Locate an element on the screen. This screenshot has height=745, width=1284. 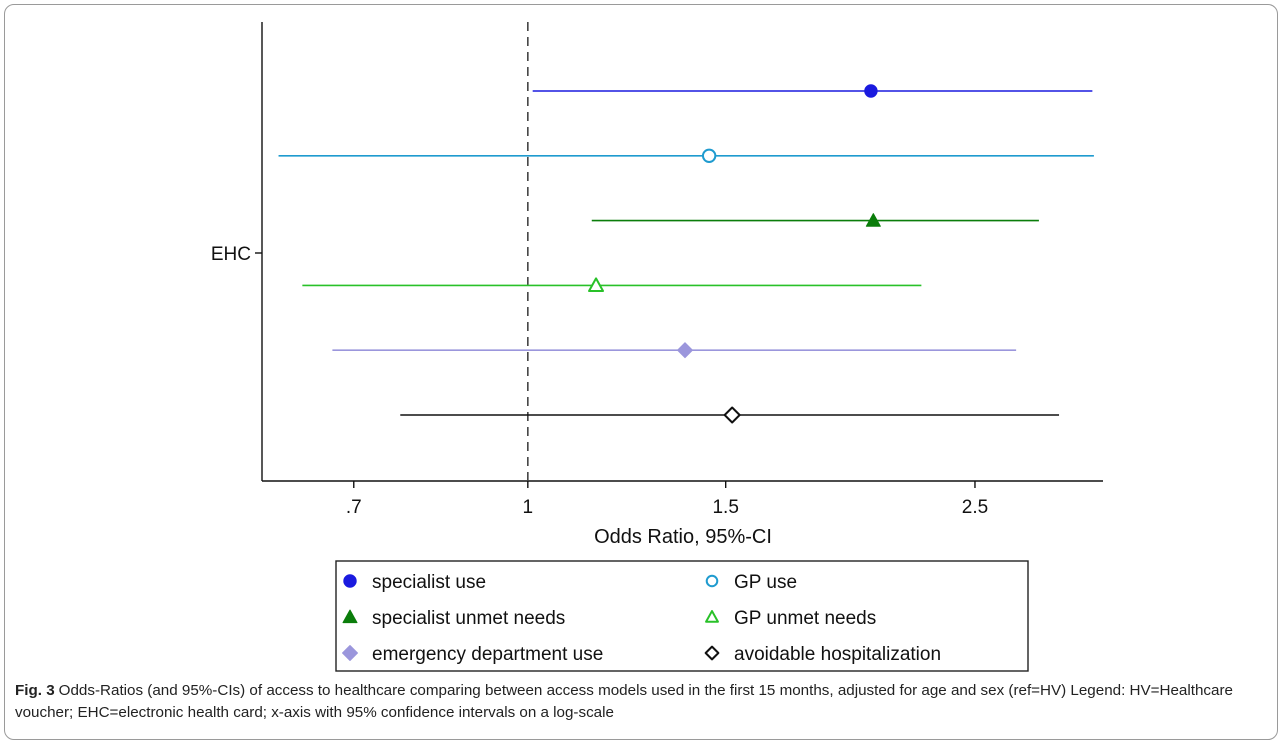
legend-label: emergency department use is located at coordinates (487, 654).